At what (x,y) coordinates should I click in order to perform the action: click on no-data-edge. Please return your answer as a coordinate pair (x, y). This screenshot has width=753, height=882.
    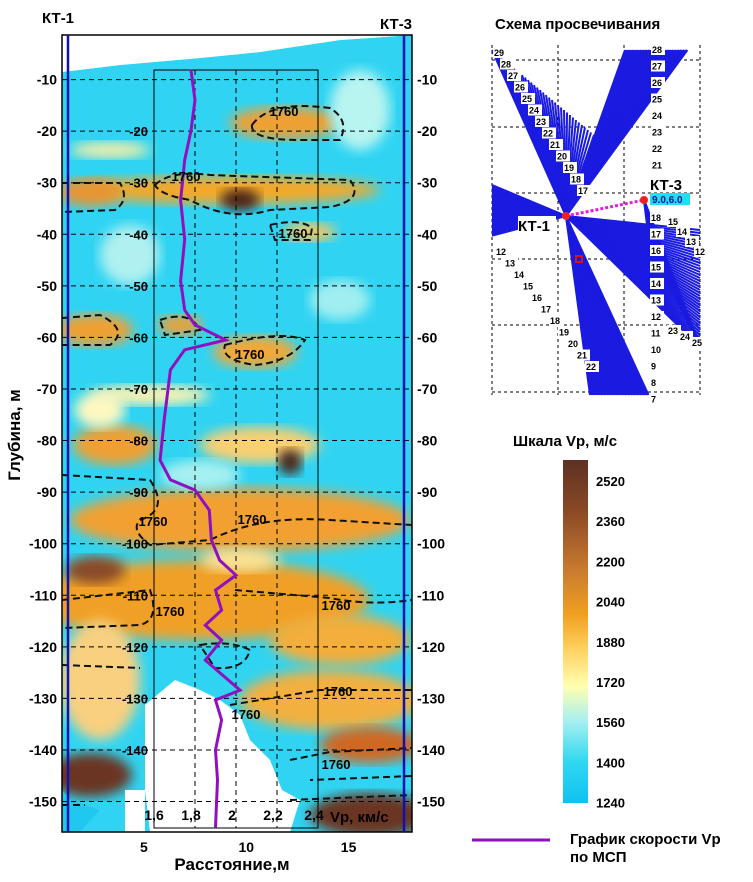
    Looking at the image, I should click on (81, 811).